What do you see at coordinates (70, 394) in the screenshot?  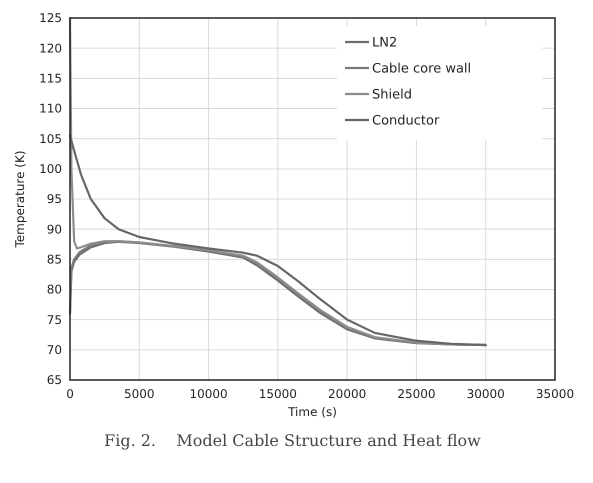 I see `x-tick-label: 0` at bounding box center [70, 394].